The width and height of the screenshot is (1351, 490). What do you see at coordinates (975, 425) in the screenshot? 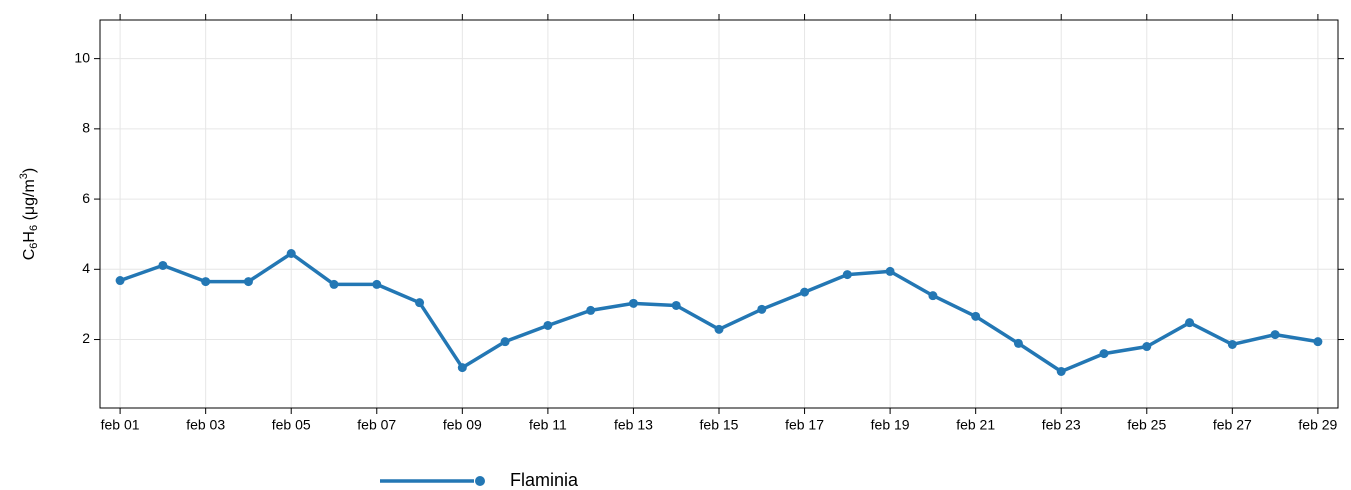
I see `x-tick-label: feb 21` at bounding box center [975, 425].